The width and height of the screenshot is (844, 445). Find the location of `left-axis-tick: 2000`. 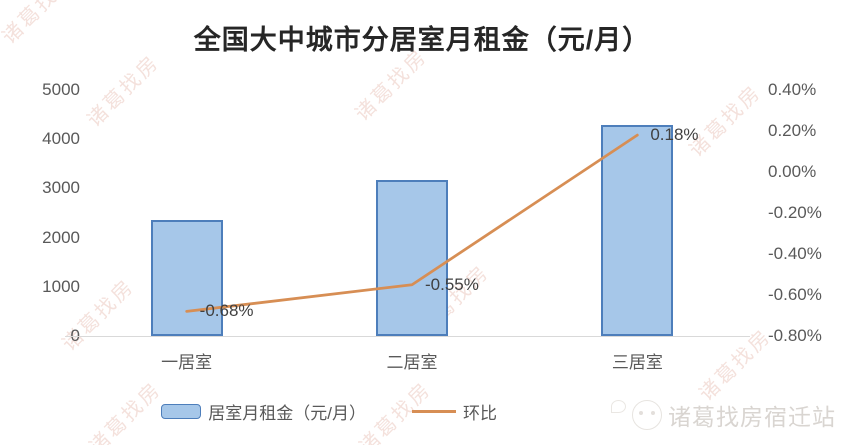

left-axis-tick: 2000 is located at coordinates (61, 237).